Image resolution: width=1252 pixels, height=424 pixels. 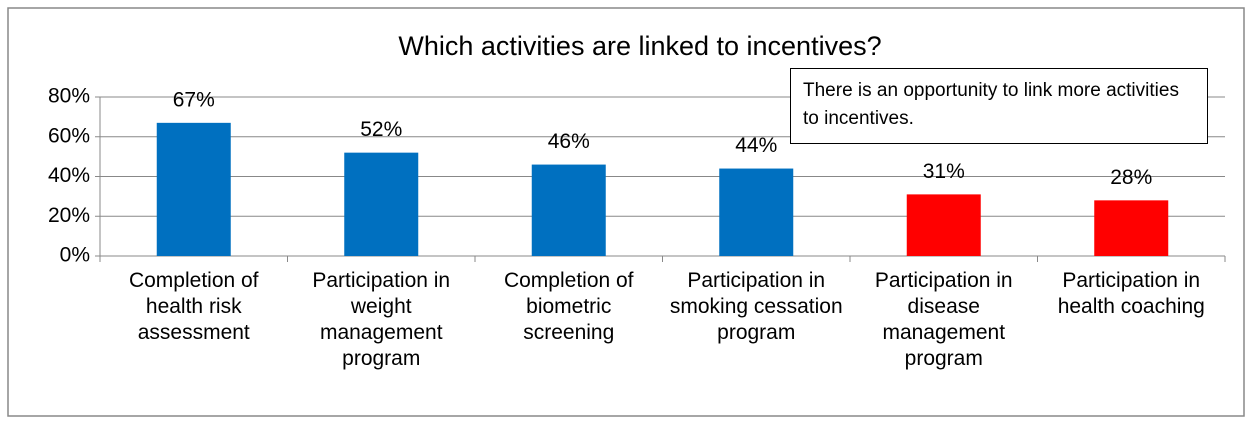 What do you see at coordinates (756, 145) in the screenshot?
I see `value-label: 44%` at bounding box center [756, 145].